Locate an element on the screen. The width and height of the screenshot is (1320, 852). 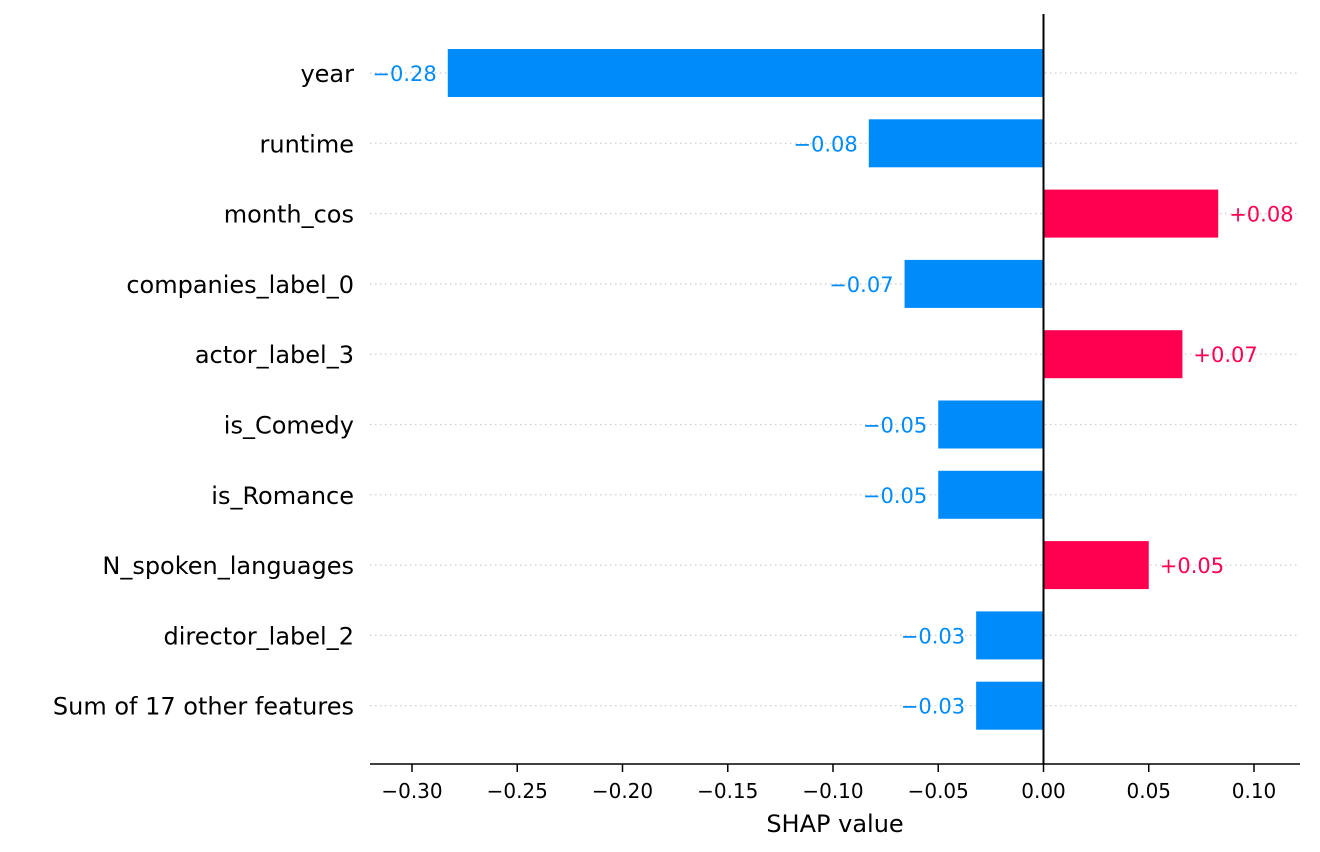
bar-sum-of-17-other-features is located at coordinates (1010, 705).